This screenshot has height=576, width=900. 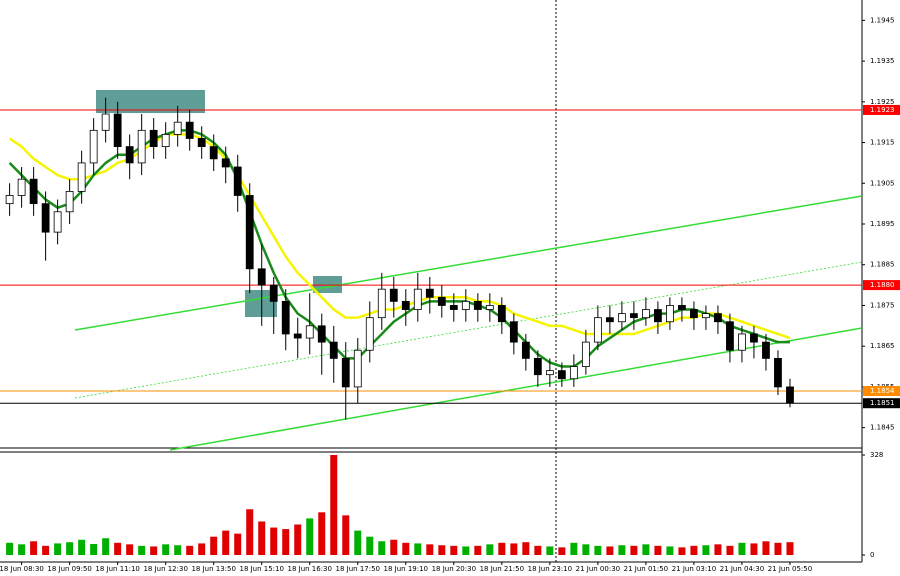 I want to click on level-label: 1.1851, so click(x=882, y=403).